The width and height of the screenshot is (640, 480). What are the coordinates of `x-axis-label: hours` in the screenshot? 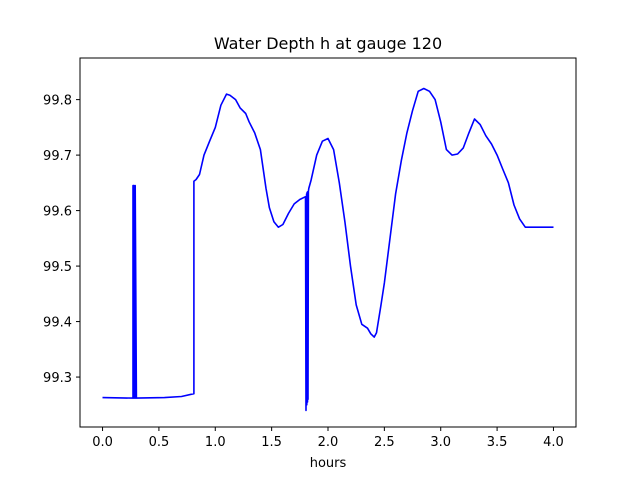 It's located at (328, 463).